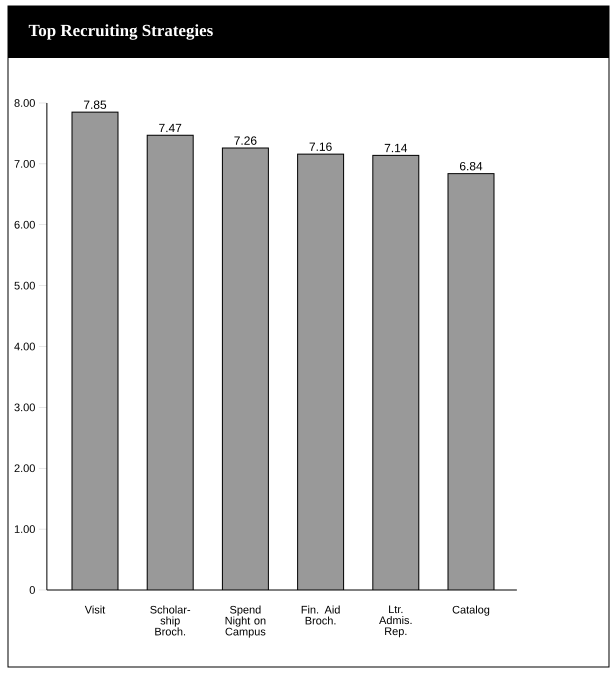  I want to click on data-label: 7.26, so click(245, 140).